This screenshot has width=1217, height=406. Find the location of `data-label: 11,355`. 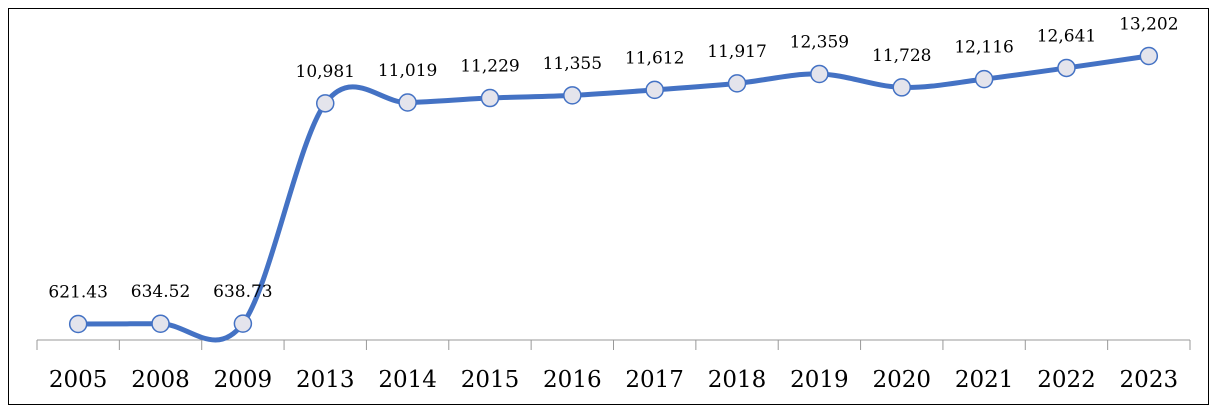

data-label: 11,355 is located at coordinates (572, 64).